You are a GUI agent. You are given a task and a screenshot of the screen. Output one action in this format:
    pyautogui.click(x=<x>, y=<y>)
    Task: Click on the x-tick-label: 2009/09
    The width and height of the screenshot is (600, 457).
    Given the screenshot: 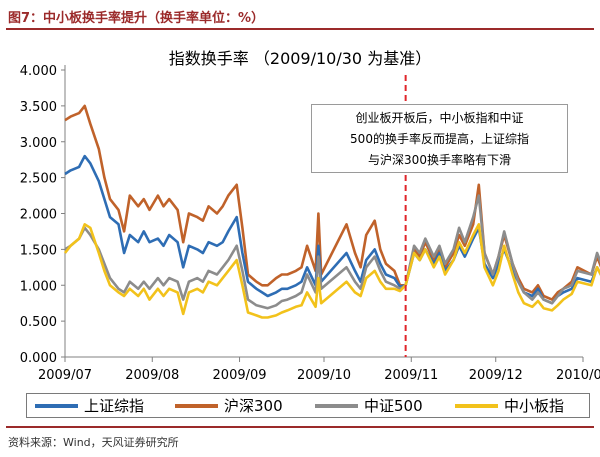 What is the action you would take?
    pyautogui.click(x=240, y=375)
    